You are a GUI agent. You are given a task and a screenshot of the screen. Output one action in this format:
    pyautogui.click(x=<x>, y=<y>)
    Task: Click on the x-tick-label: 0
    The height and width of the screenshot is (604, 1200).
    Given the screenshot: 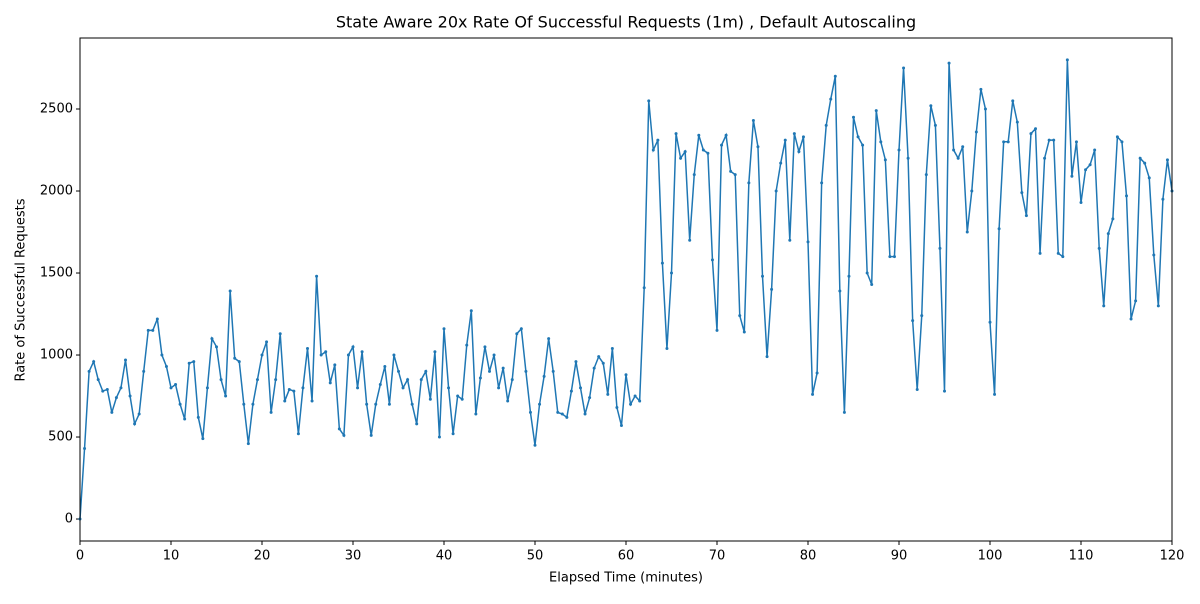 What is the action you would take?
    pyautogui.click(x=80, y=556)
    